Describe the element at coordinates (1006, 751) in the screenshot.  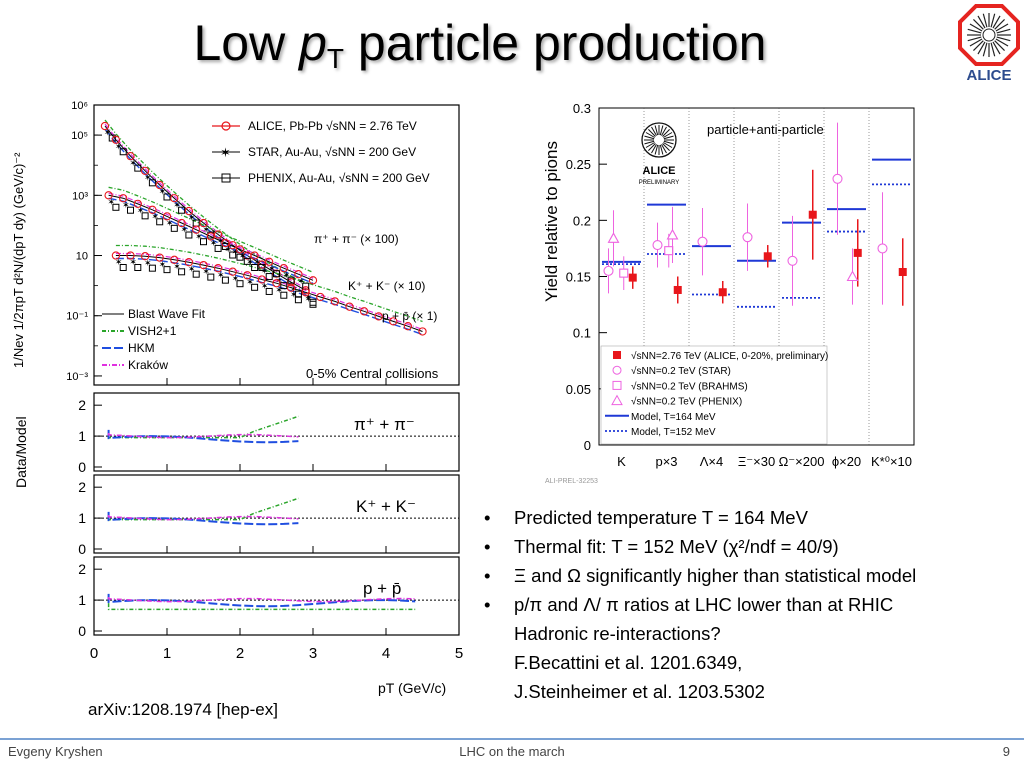
I see `page-number: 9` at that location.